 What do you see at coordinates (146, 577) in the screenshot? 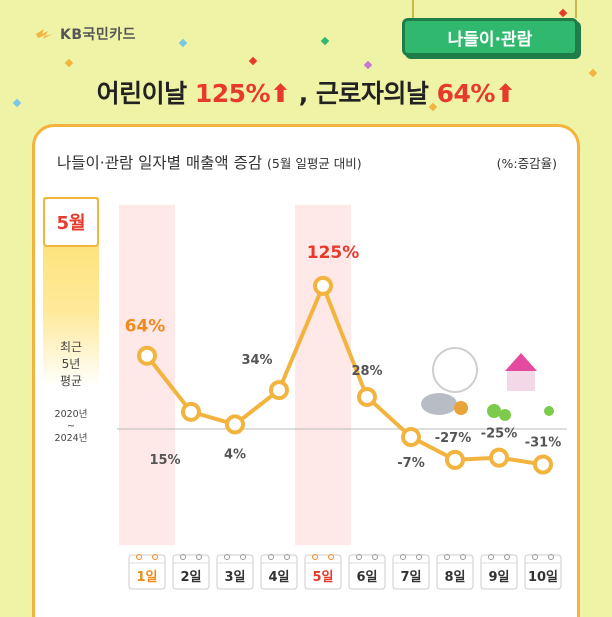
I see `tick-label: 1일` at bounding box center [146, 577].